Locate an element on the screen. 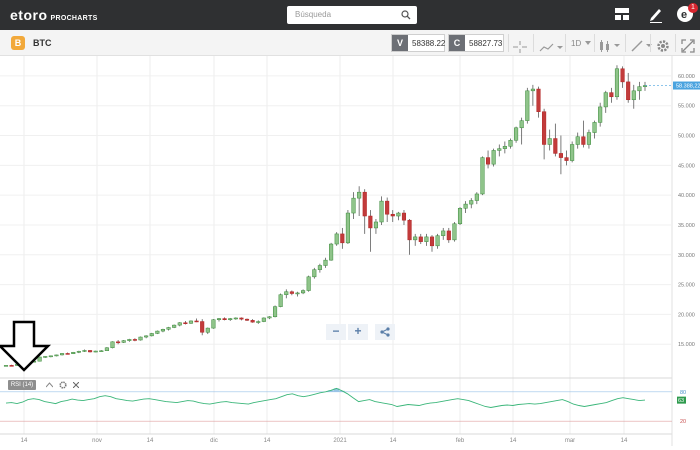  buy-price-button: C 58827.73 is located at coordinates (476, 43).